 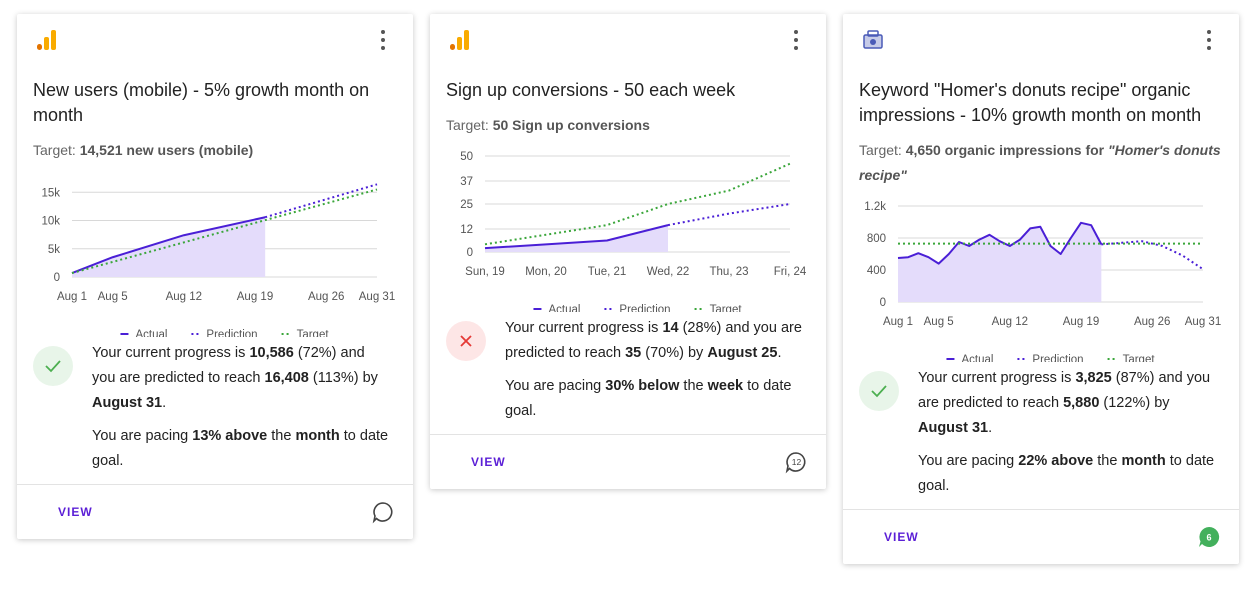 I want to click on icon-bar, so click(x=466, y=40).